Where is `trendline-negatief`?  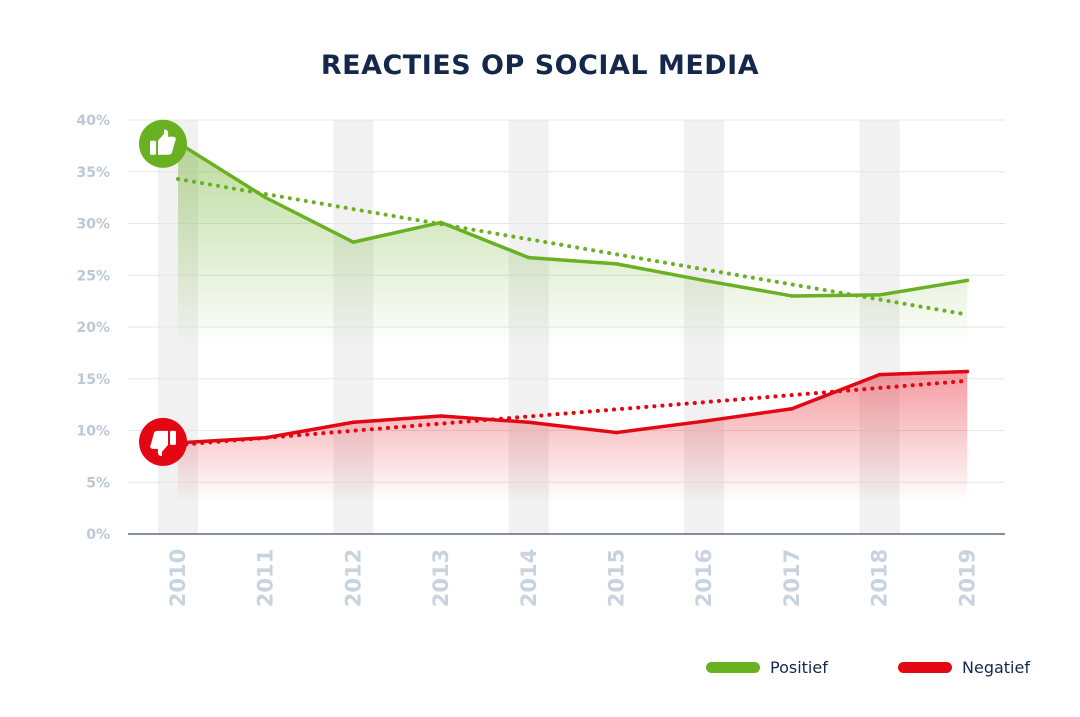 trendline-negatief is located at coordinates (573, 412).